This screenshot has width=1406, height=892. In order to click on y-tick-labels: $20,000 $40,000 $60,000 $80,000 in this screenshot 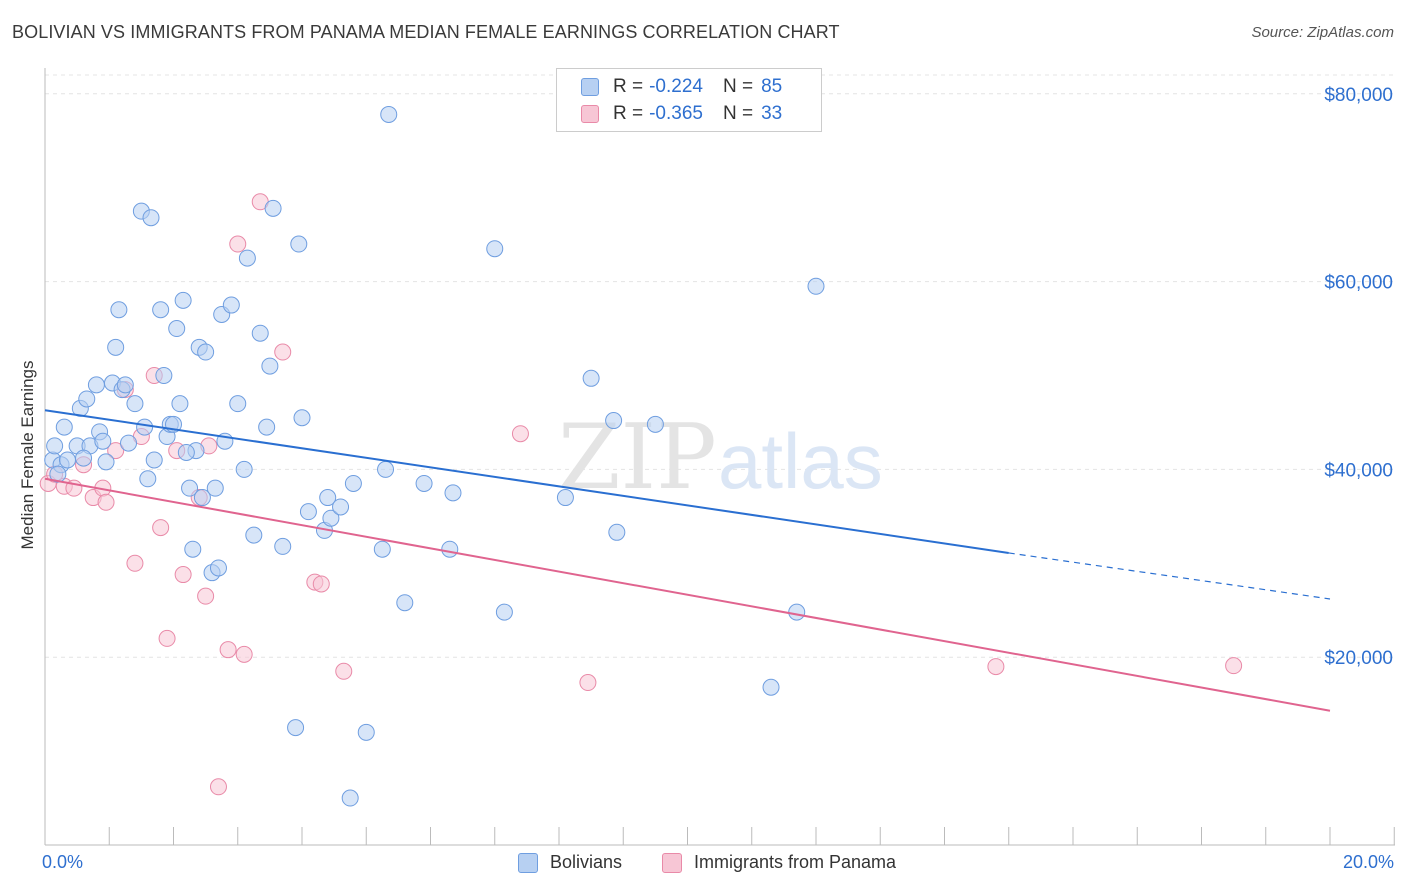, I will do `click(1358, 377)`.